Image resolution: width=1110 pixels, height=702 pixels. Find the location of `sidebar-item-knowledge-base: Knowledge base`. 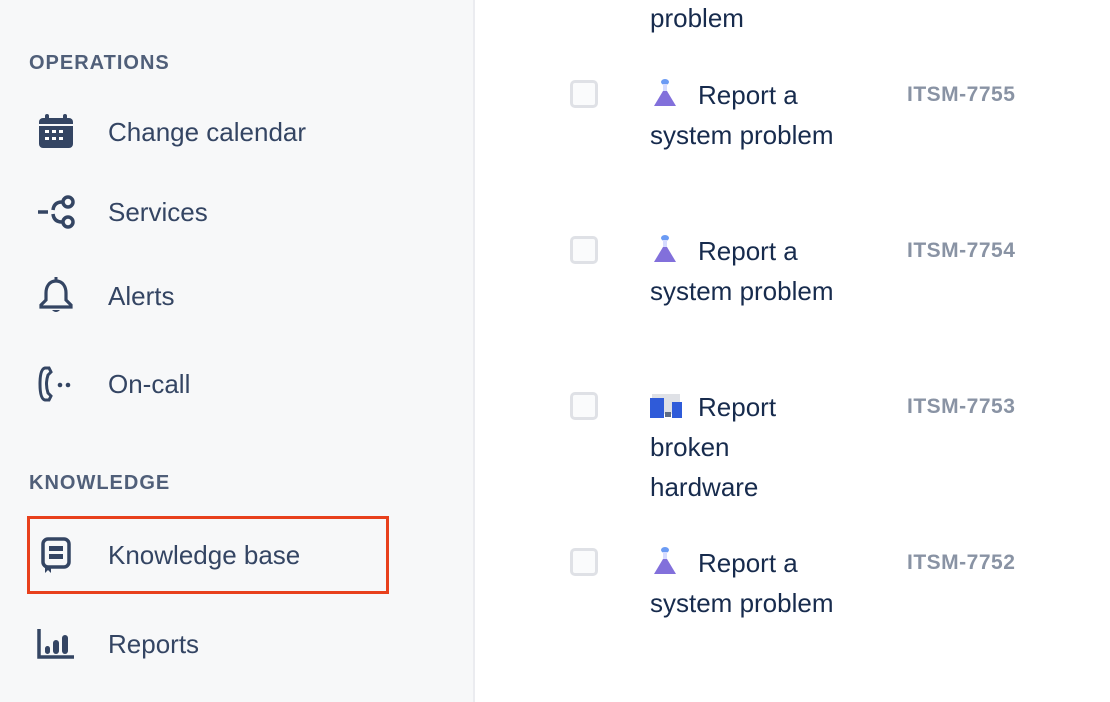

sidebar-item-knowledge-base: Knowledge base is located at coordinates (208, 555).